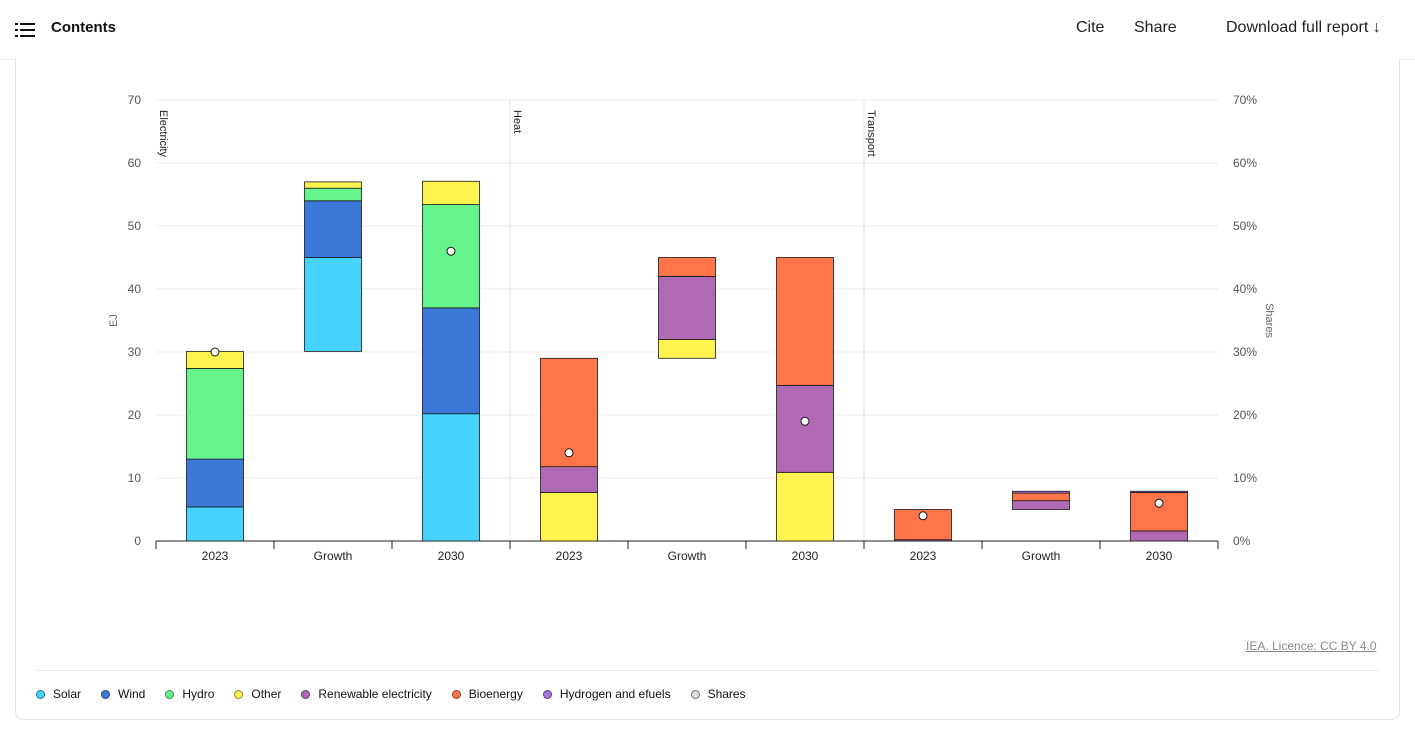 This screenshot has height=734, width=1415. What do you see at coordinates (1303, 27) in the screenshot?
I see `download-report-button: Download full report ↓` at bounding box center [1303, 27].